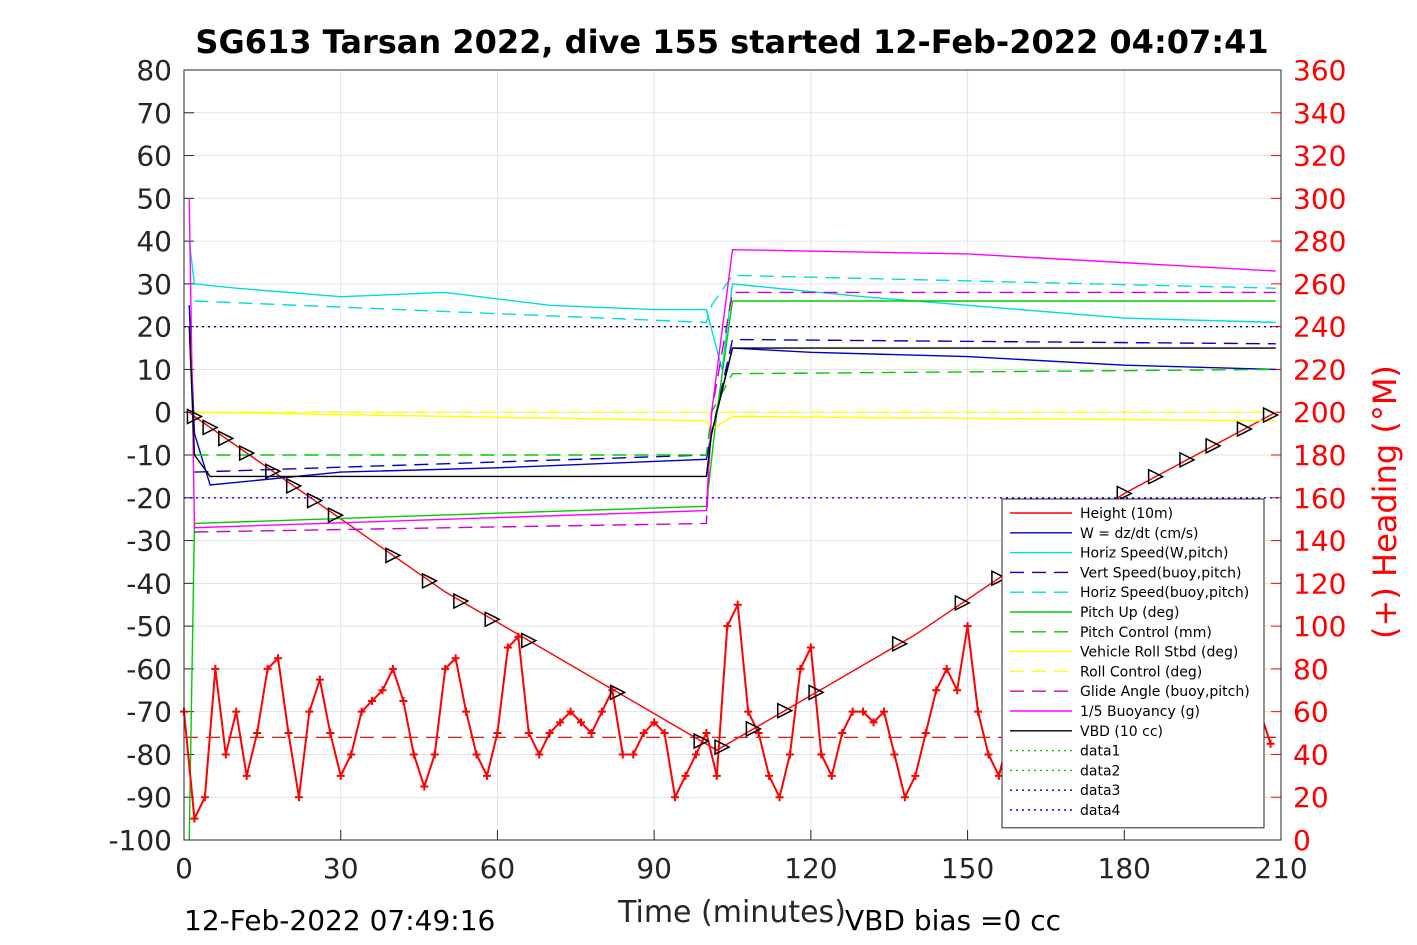 Image resolution: width=1417 pixels, height=945 pixels. Describe the element at coordinates (1319, 70) in the screenshot. I see `y-right-tick-label: 360` at that location.